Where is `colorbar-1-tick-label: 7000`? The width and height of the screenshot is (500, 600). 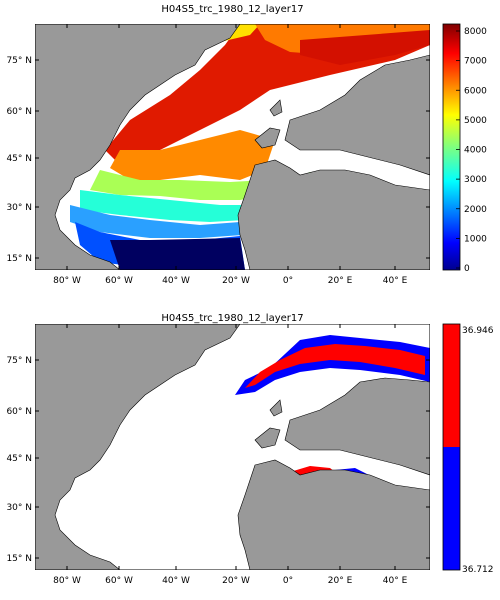
colorbar-1-tick-label: 7000 is located at coordinates (475, 62).